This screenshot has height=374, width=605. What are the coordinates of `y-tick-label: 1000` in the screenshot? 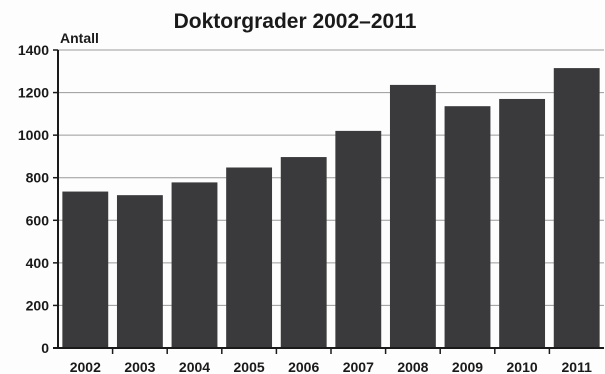 It's located at (33, 135).